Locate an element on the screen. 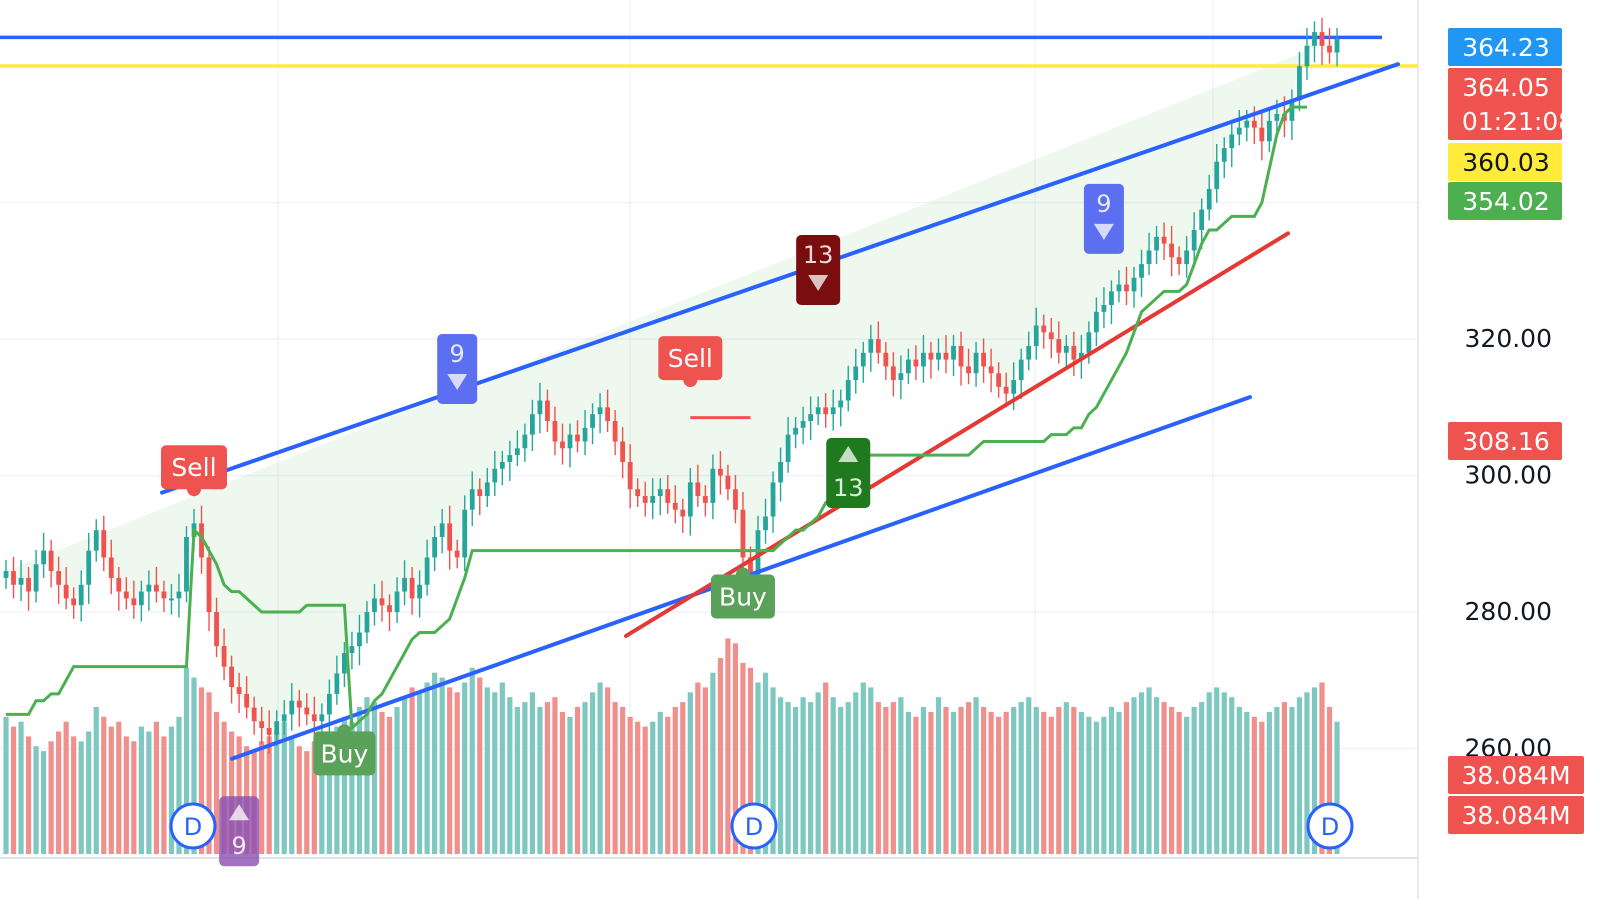  signal-text: 13 is located at coordinates (848, 488).